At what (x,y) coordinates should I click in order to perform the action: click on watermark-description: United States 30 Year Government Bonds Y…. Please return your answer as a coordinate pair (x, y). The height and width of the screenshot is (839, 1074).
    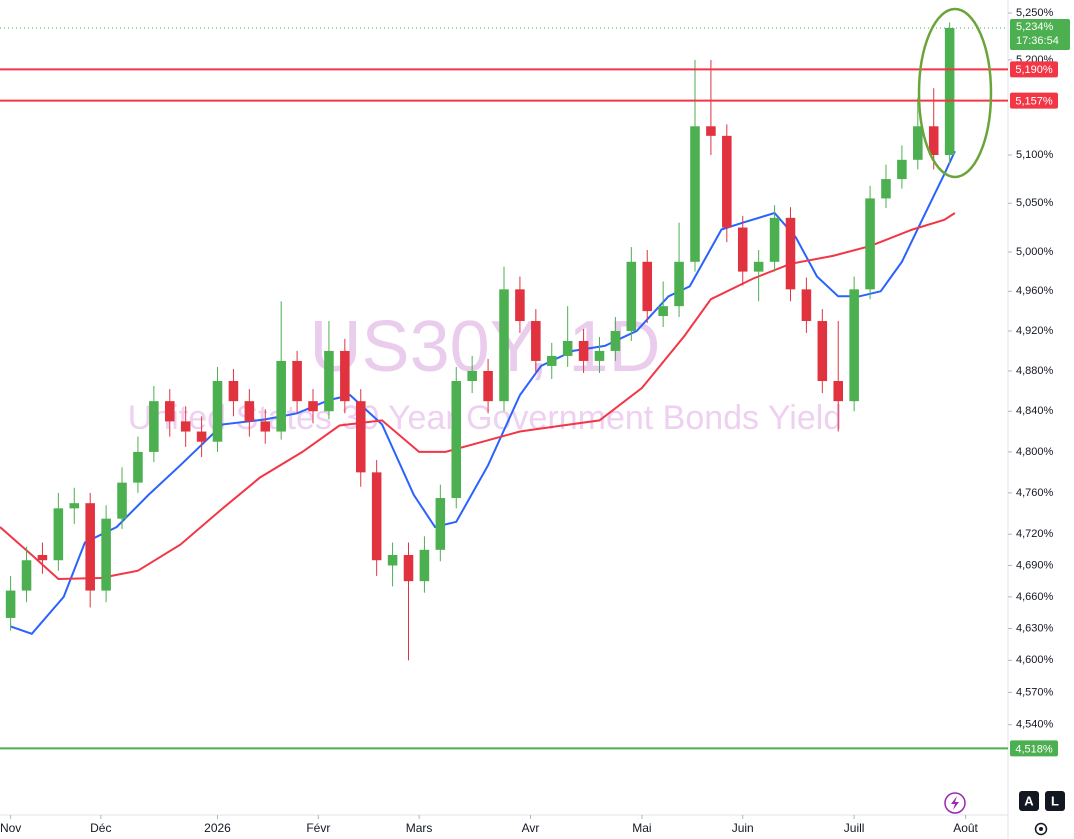
    Looking at the image, I should click on (485, 418).